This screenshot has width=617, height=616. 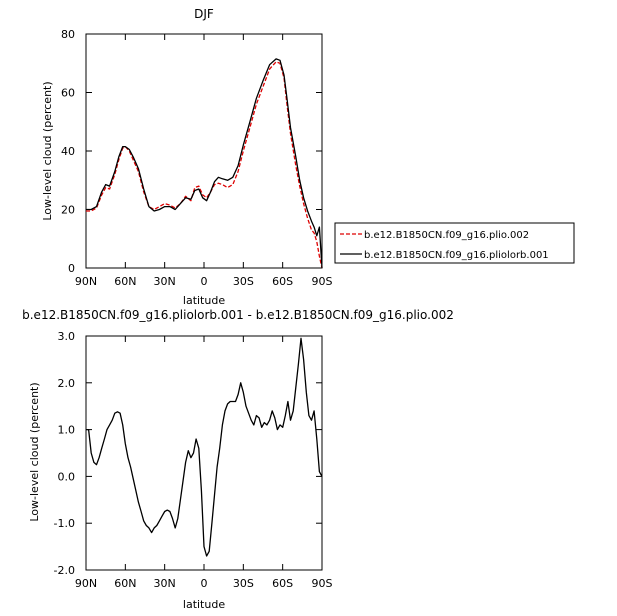 I want to click on bottom-y-tick-label: 3.0, so click(x=67, y=336).